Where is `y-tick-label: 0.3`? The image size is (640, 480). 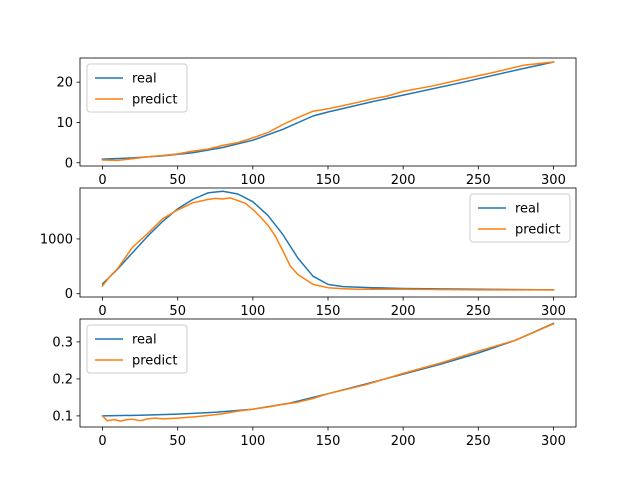 y-tick-label: 0.3 is located at coordinates (62, 342).